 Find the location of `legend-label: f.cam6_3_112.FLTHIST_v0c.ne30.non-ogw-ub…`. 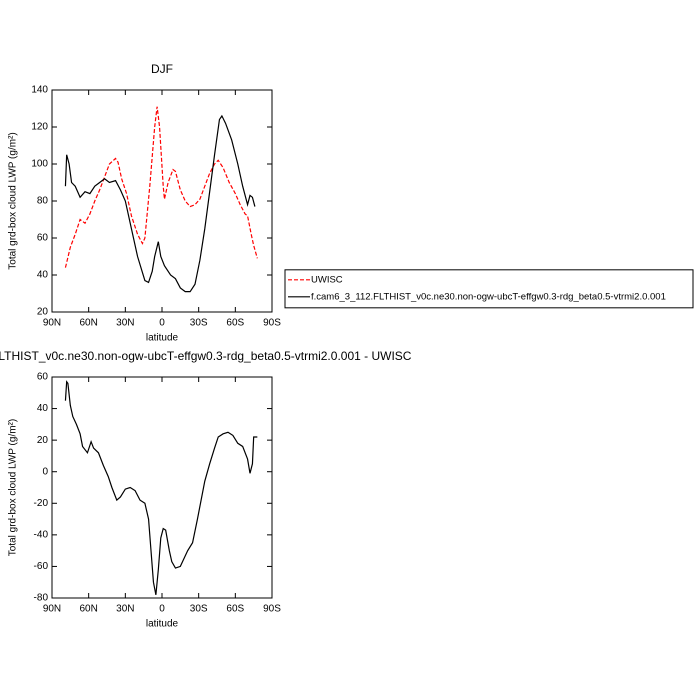

legend-label: f.cam6_3_112.FLTHIST_v0c.ne30.non-ogw-ub… is located at coordinates (488, 296).